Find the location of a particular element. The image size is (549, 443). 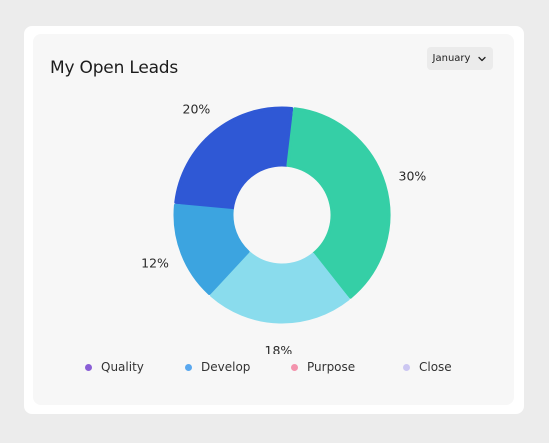

chevron-down-icon is located at coordinates (482, 58).